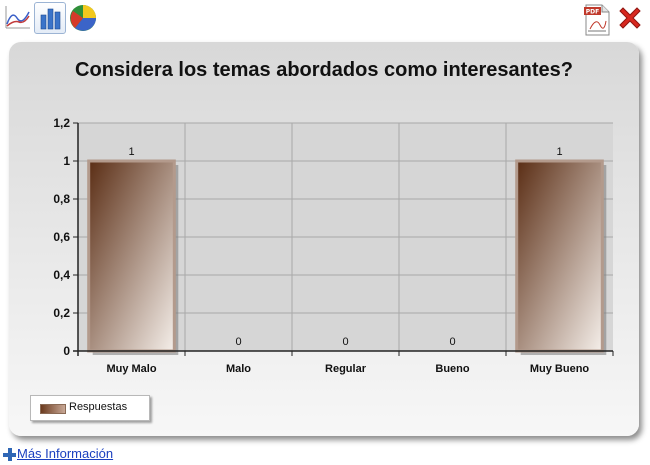 Image resolution: width=650 pixels, height=465 pixels. I want to click on chart-legend: Respuestas, so click(90, 408).